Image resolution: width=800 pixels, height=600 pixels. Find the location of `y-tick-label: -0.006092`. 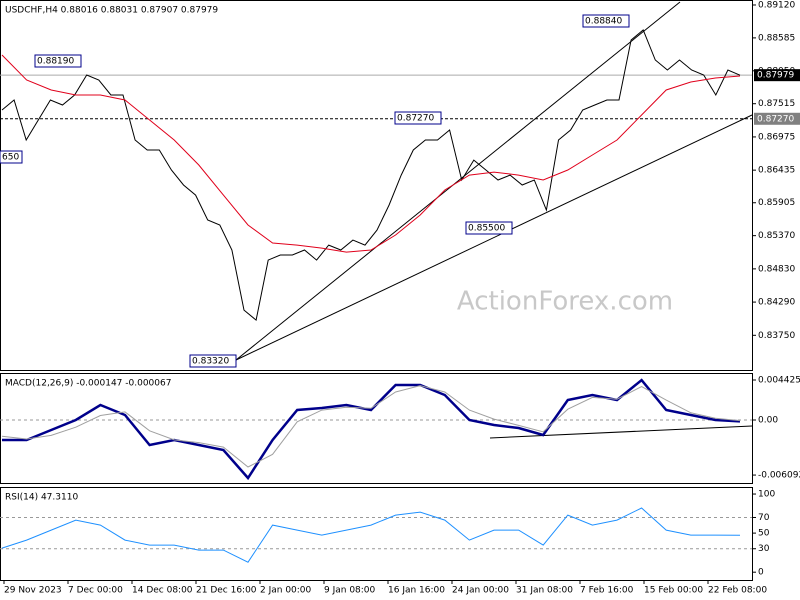

y-tick-label: -0.006092 is located at coordinates (779, 476).